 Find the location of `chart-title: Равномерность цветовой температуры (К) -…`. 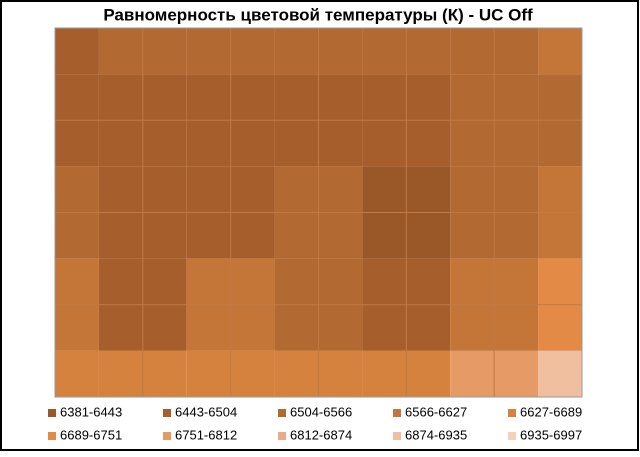

chart-title: Равномерность цветовой температуры (К) -… is located at coordinates (318, 14).